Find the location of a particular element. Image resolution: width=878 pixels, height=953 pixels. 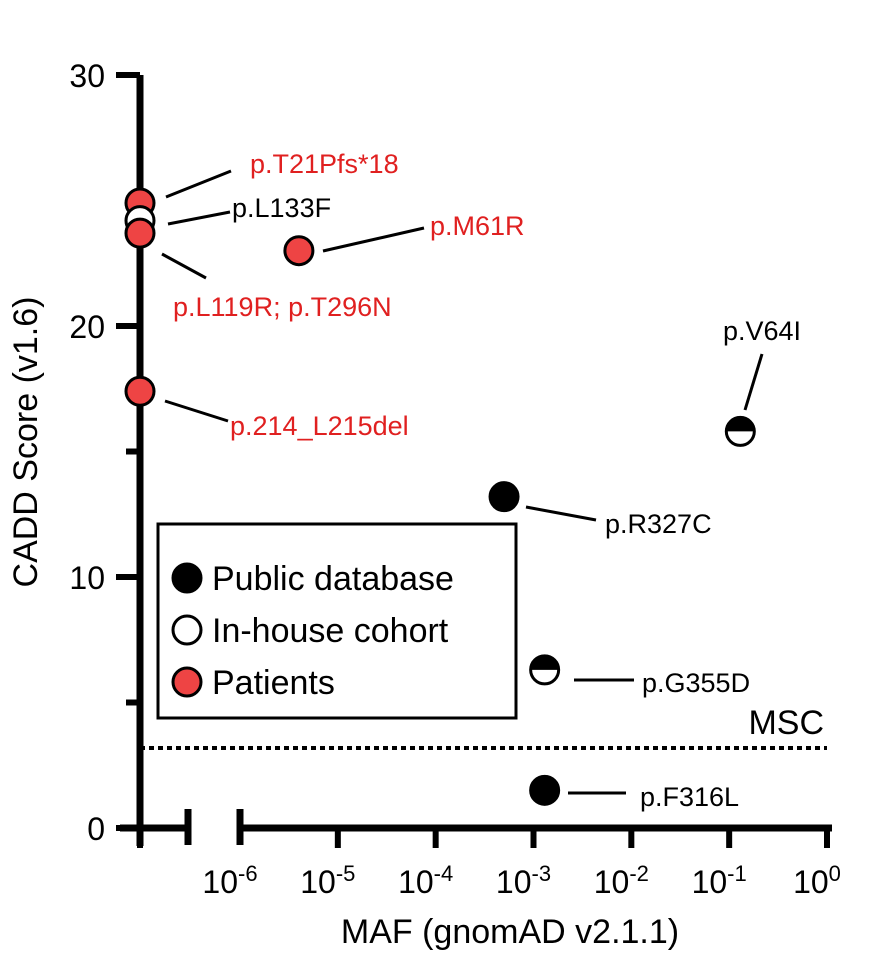

point-label: p.R327C is located at coordinates (658, 524).